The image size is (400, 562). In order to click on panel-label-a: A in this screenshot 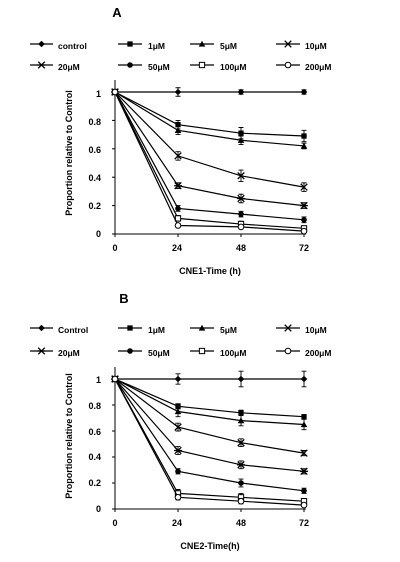, I will do `click(117, 12)`.